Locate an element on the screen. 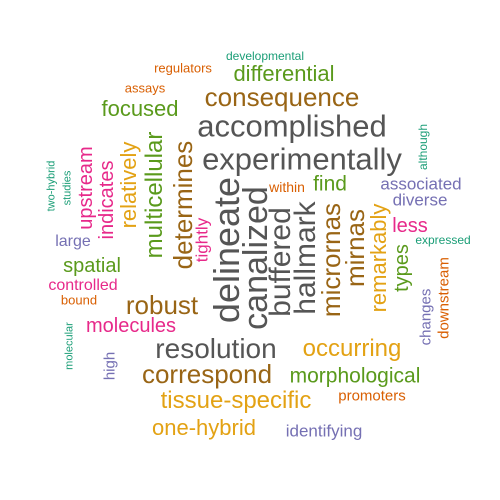 This screenshot has height=500, width=500. word-accomplished: accomplished is located at coordinates (292, 126).